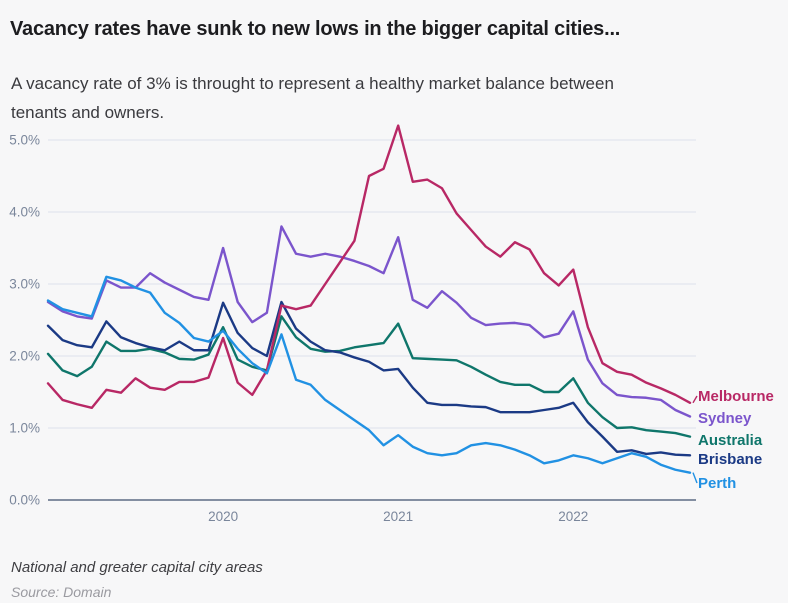 This screenshot has height=603, width=788. I want to click on y-tick-label: 2.0%, so click(24, 356).